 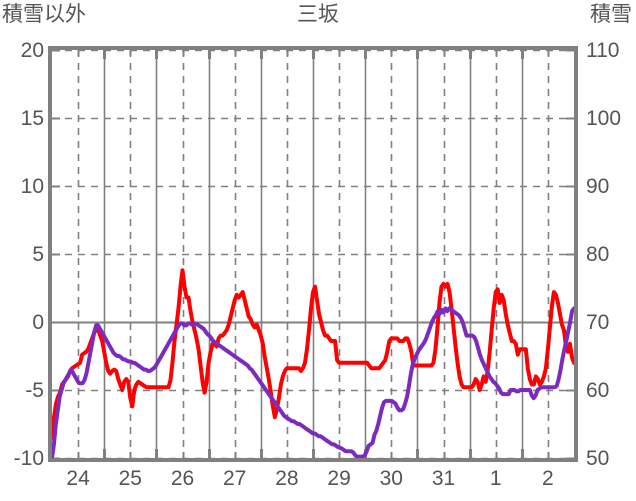 What do you see at coordinates (391, 478) in the screenshot?
I see `x-axis-tick: 30` at bounding box center [391, 478].